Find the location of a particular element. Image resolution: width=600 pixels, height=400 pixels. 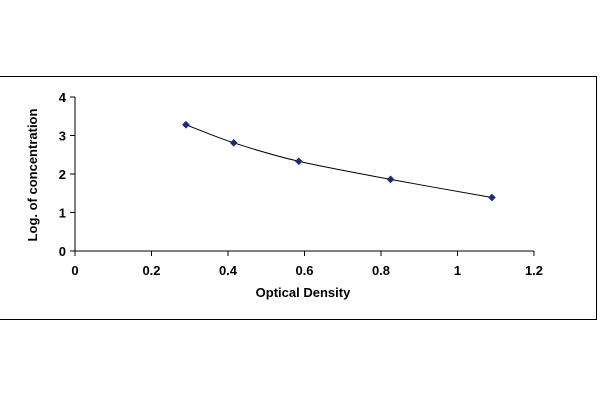

x-tick-label: 0 is located at coordinates (74, 270).